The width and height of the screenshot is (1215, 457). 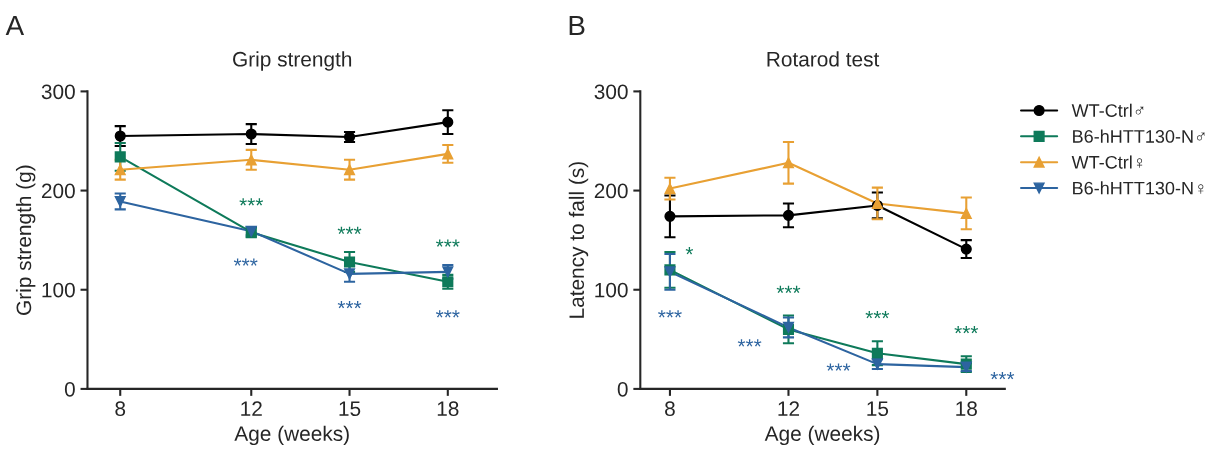 I want to click on y-axis-title: Latency to fall (s), so click(x=578, y=240).